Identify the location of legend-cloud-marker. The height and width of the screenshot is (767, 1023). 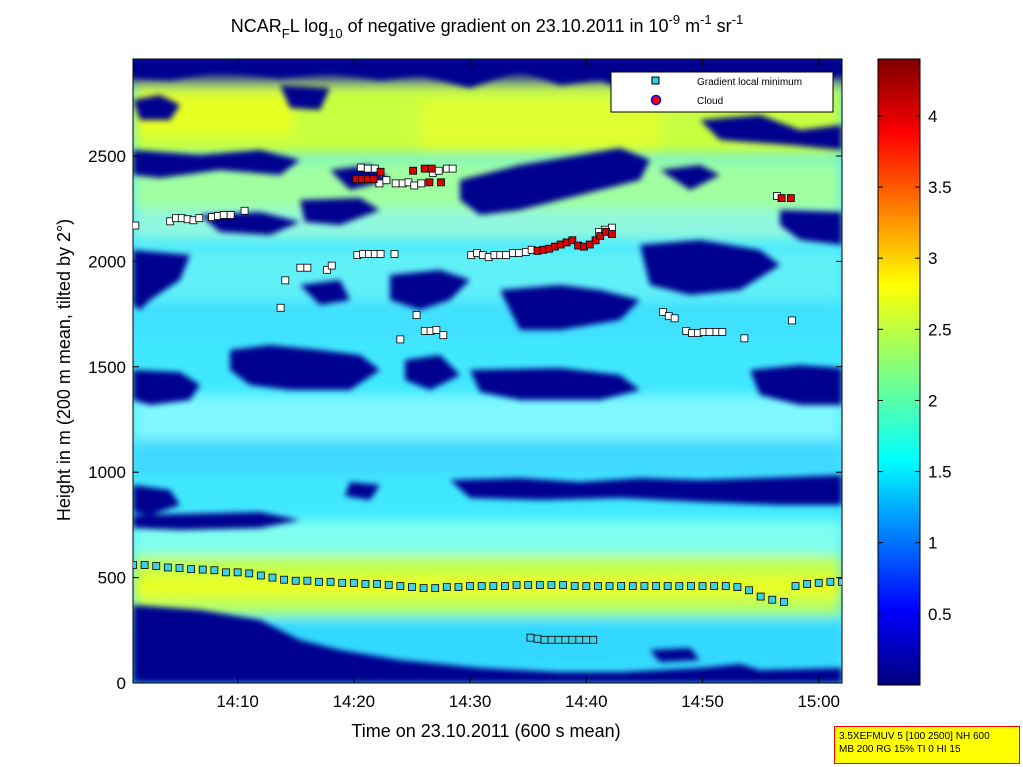
(656, 100).